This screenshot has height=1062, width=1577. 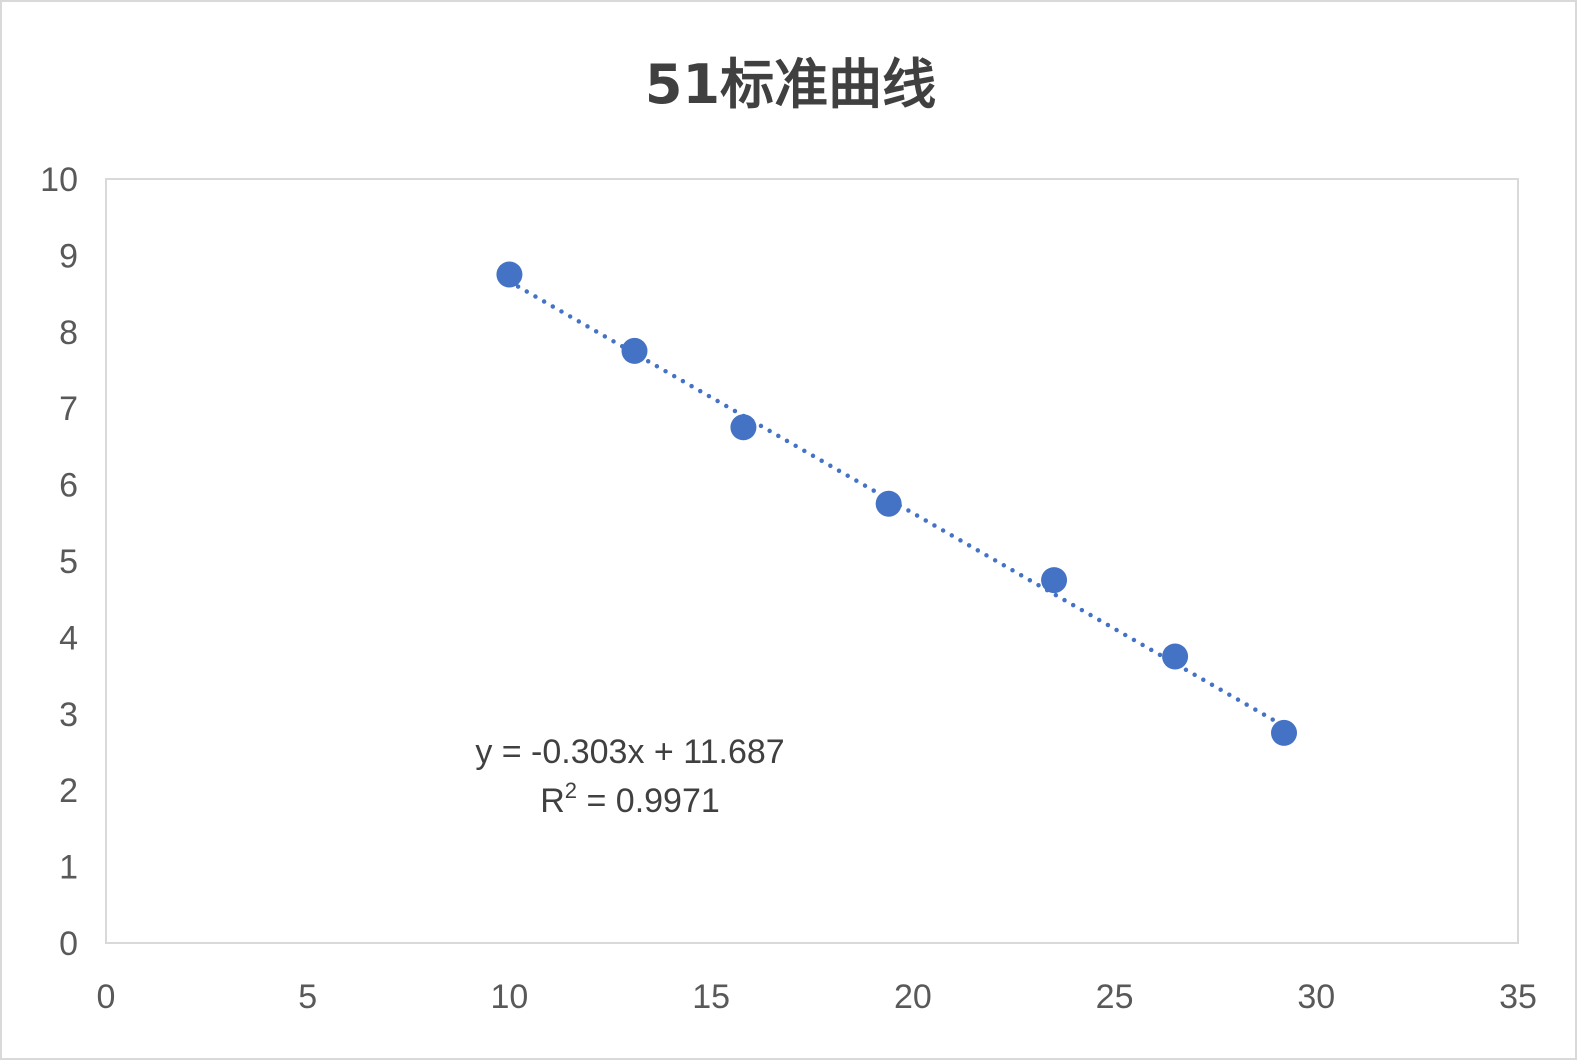 What do you see at coordinates (68, 791) in the screenshot?
I see `y-tick-label: 2` at bounding box center [68, 791].